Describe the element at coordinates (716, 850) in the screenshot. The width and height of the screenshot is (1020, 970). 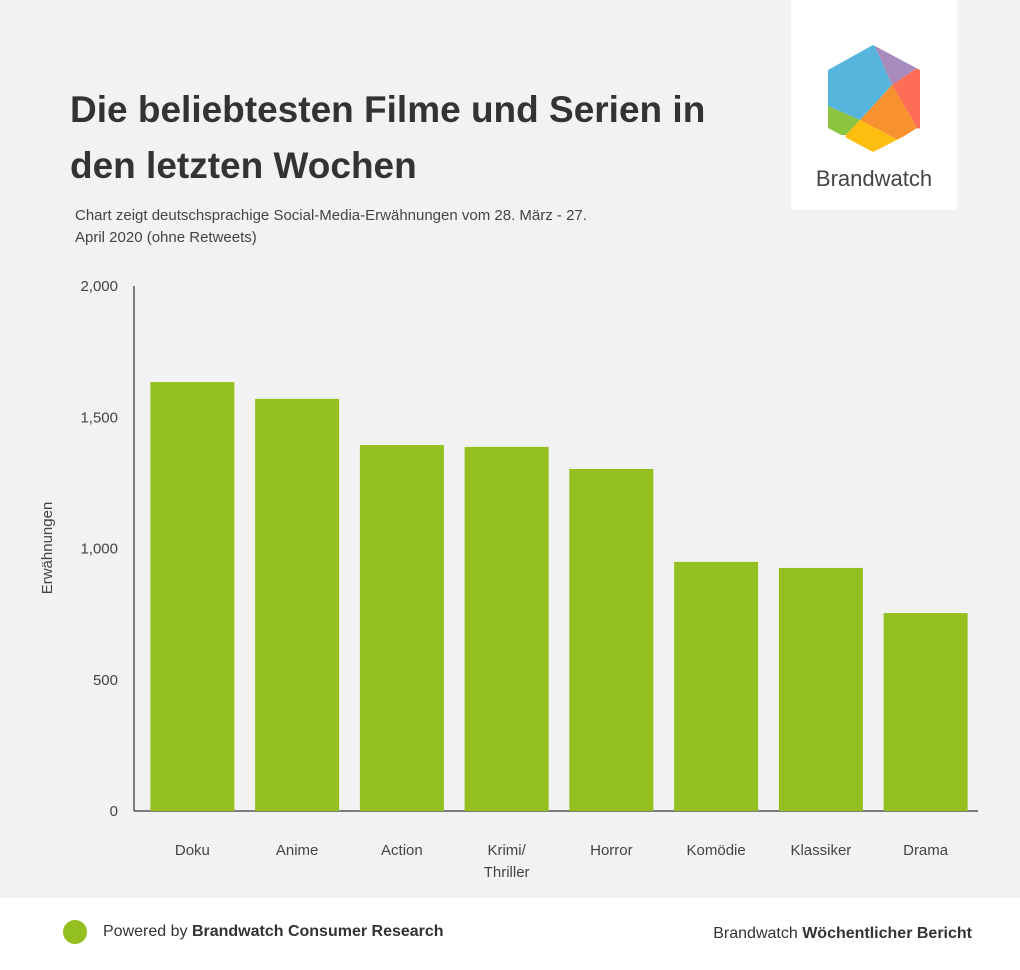
I see `x-tick-label: Komödie` at that location.